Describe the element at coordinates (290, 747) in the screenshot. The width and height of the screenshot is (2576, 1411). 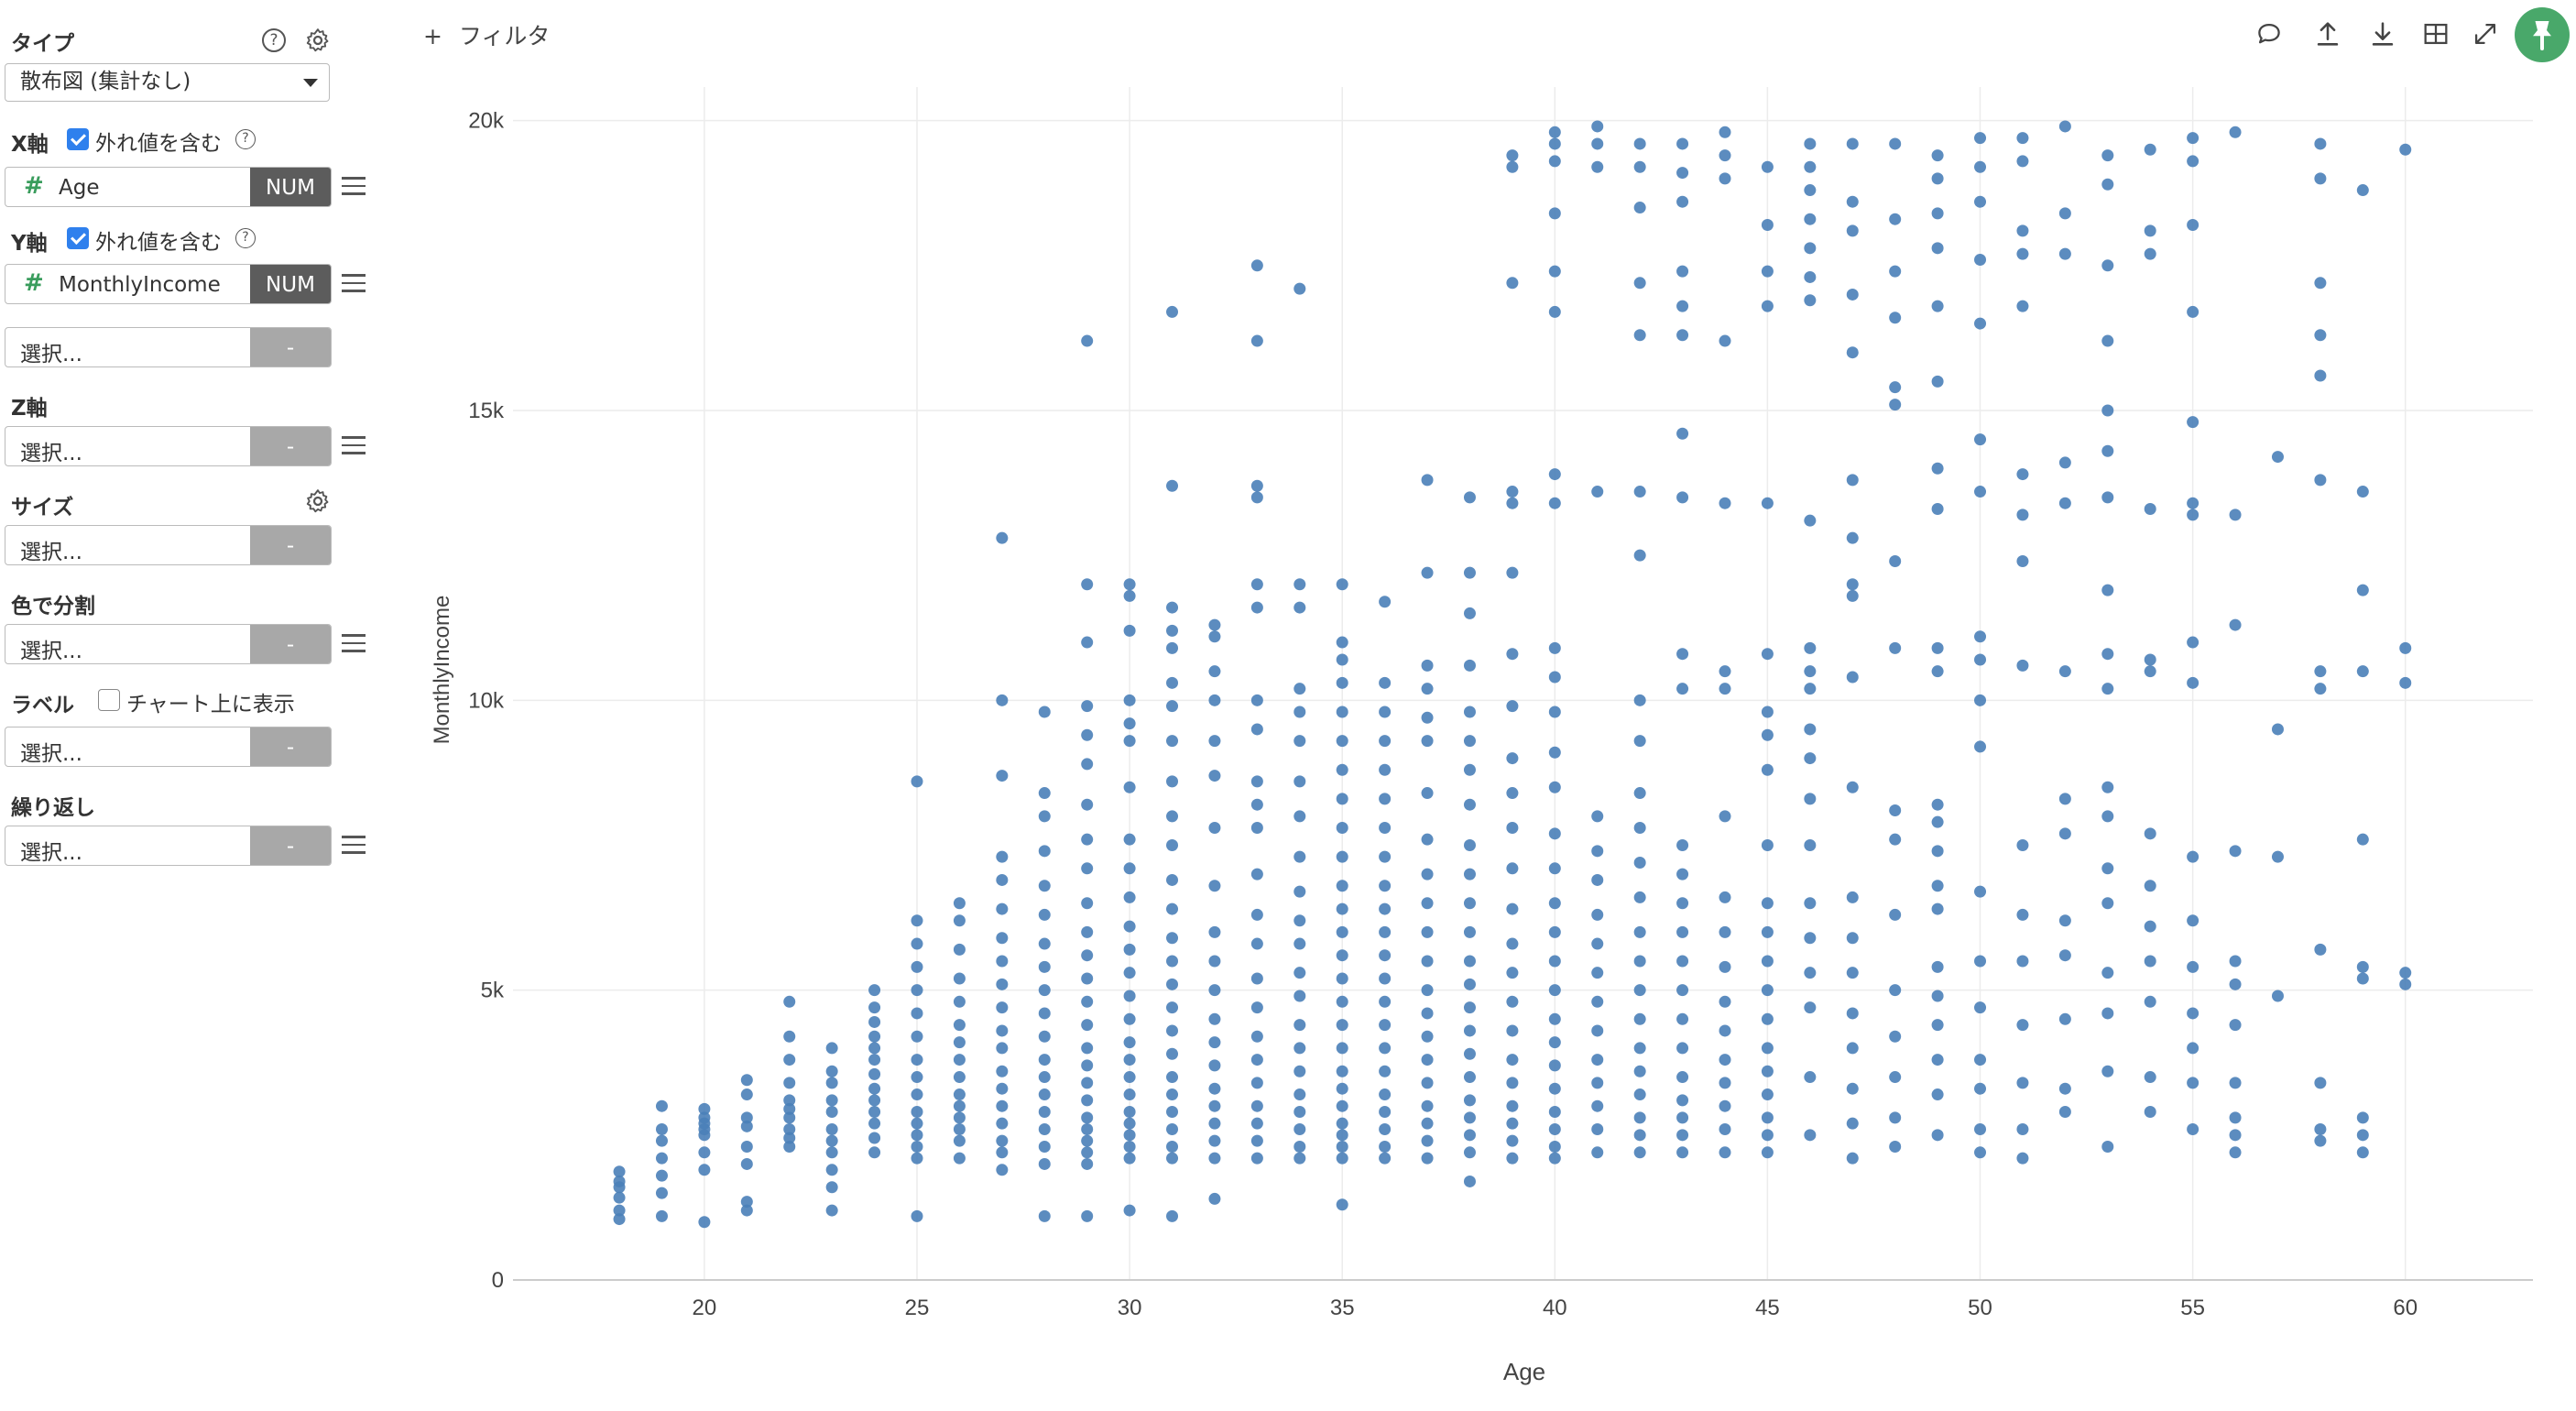
I see `label-type-badge: -` at that location.